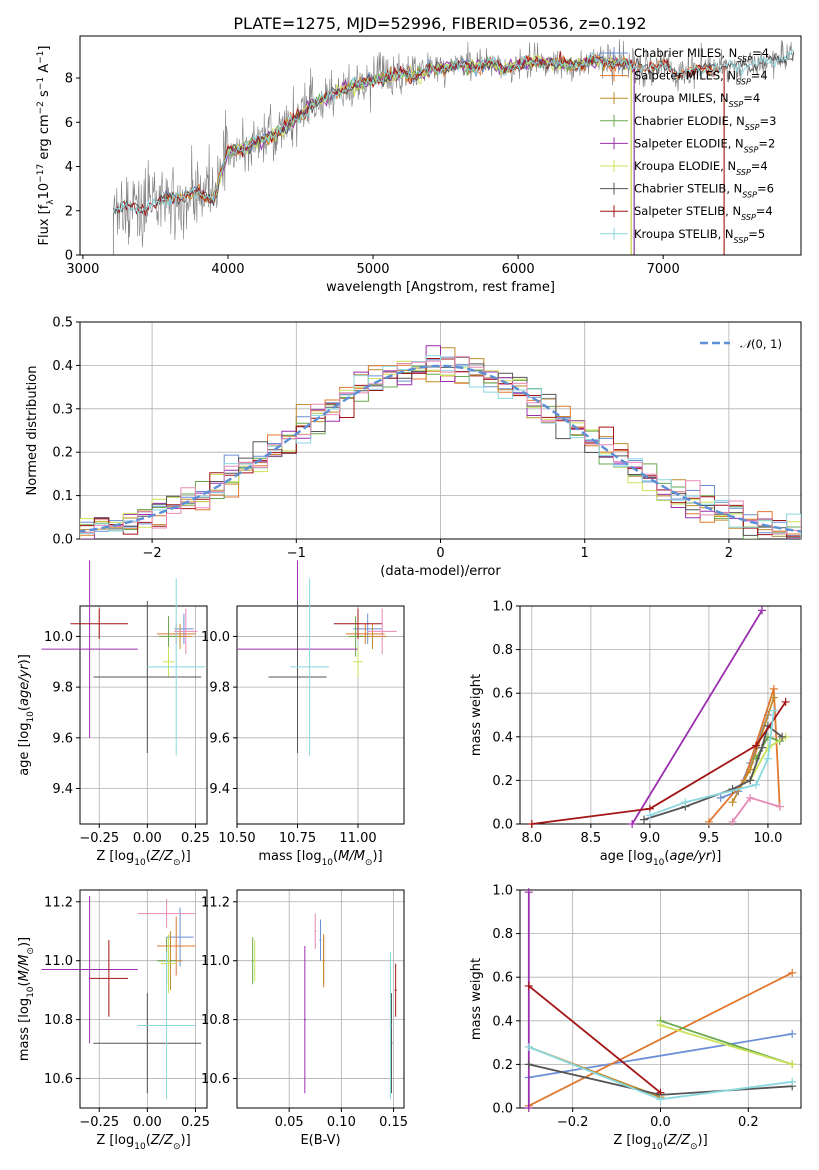  I want to click on x-tick-label: −2, so click(152, 553).